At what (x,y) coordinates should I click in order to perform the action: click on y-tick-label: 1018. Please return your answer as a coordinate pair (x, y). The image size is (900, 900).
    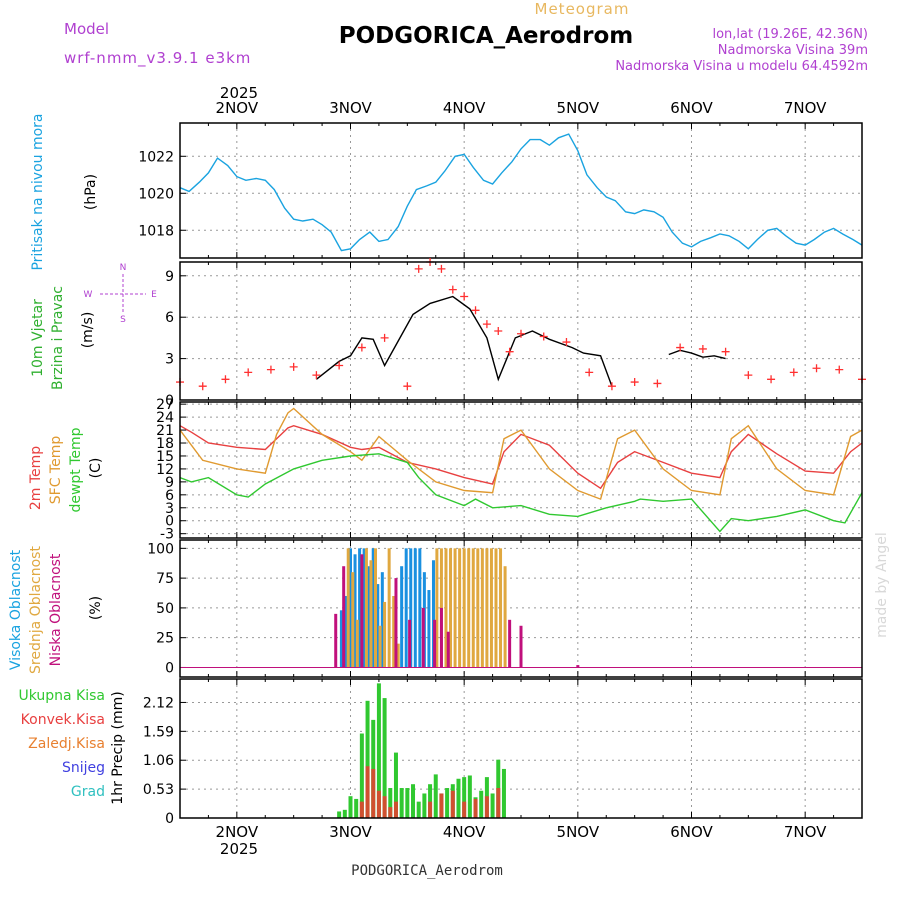
    Looking at the image, I should click on (156, 231).